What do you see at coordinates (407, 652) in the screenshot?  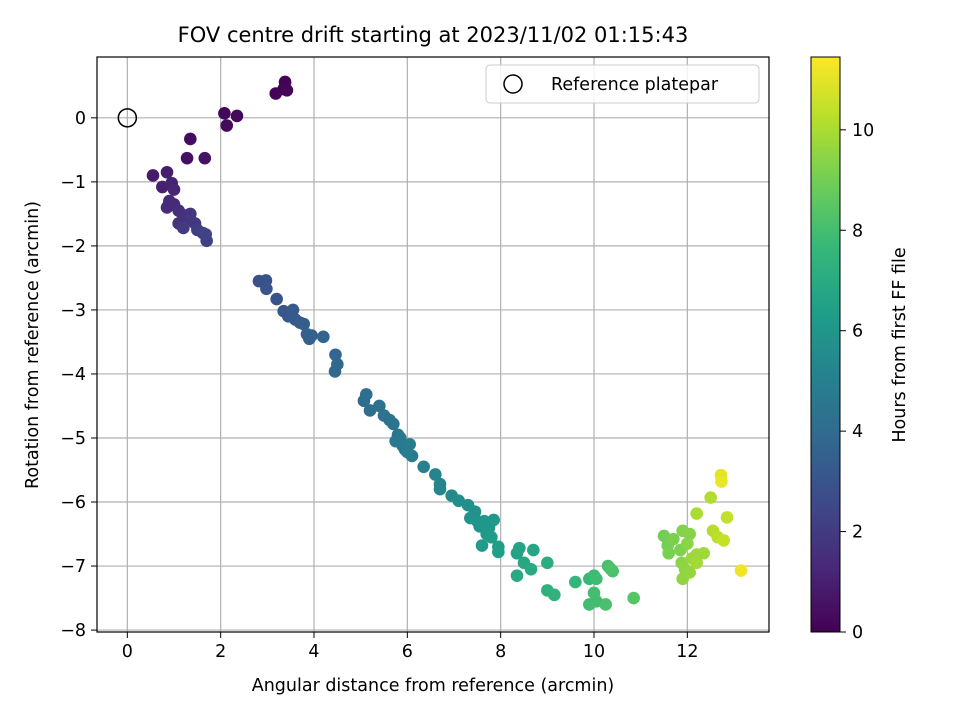 I see `x-tick-label: 6` at bounding box center [407, 652].